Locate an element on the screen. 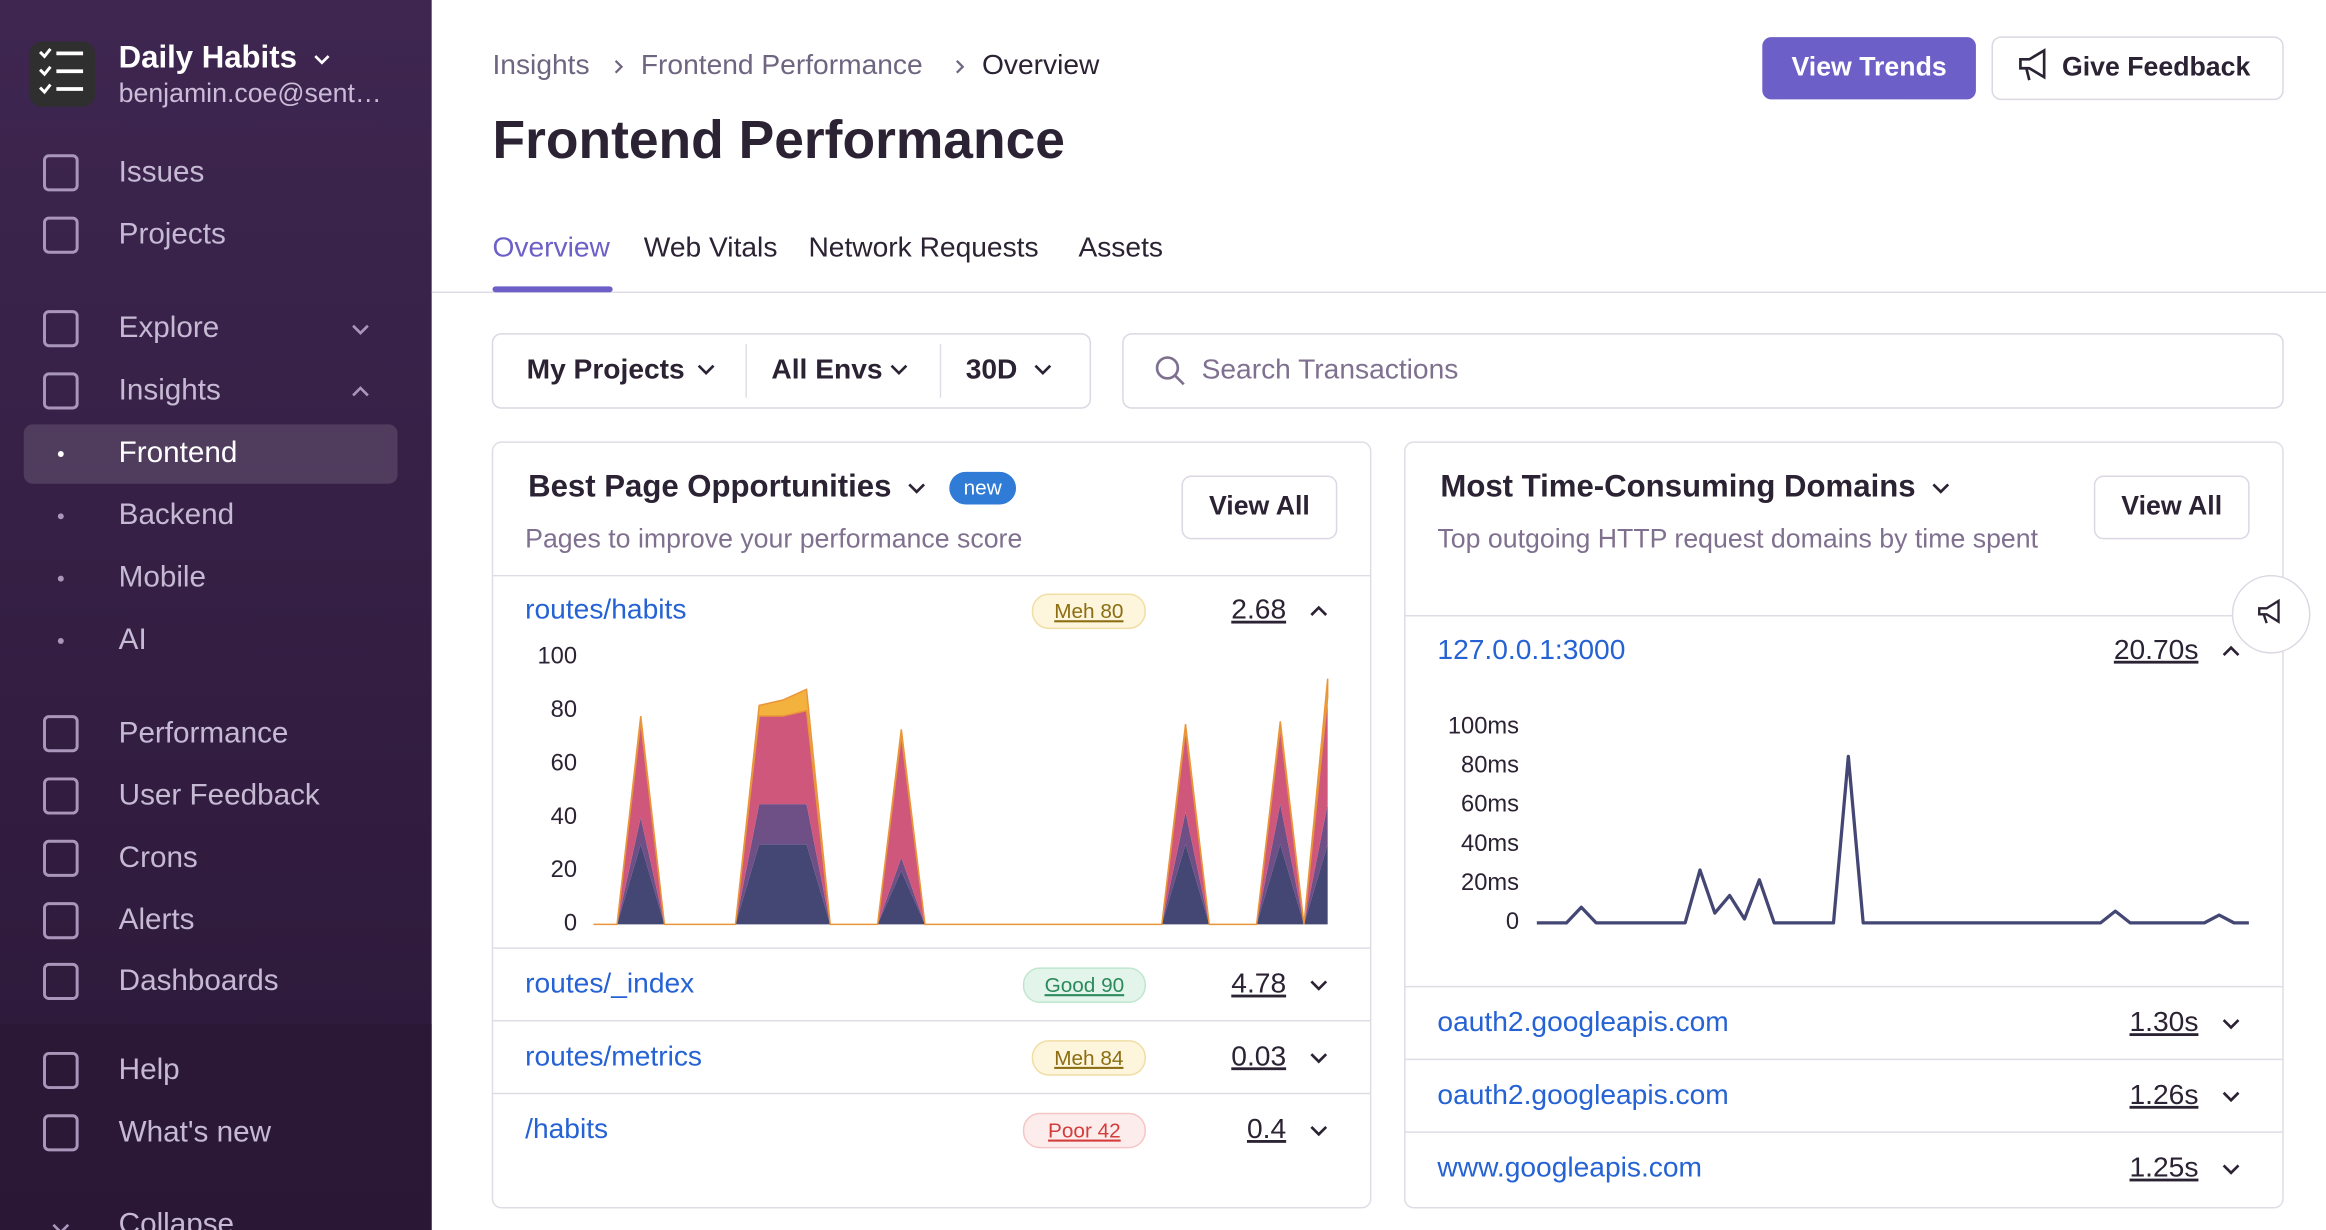  search-icon is located at coordinates (1167, 368).